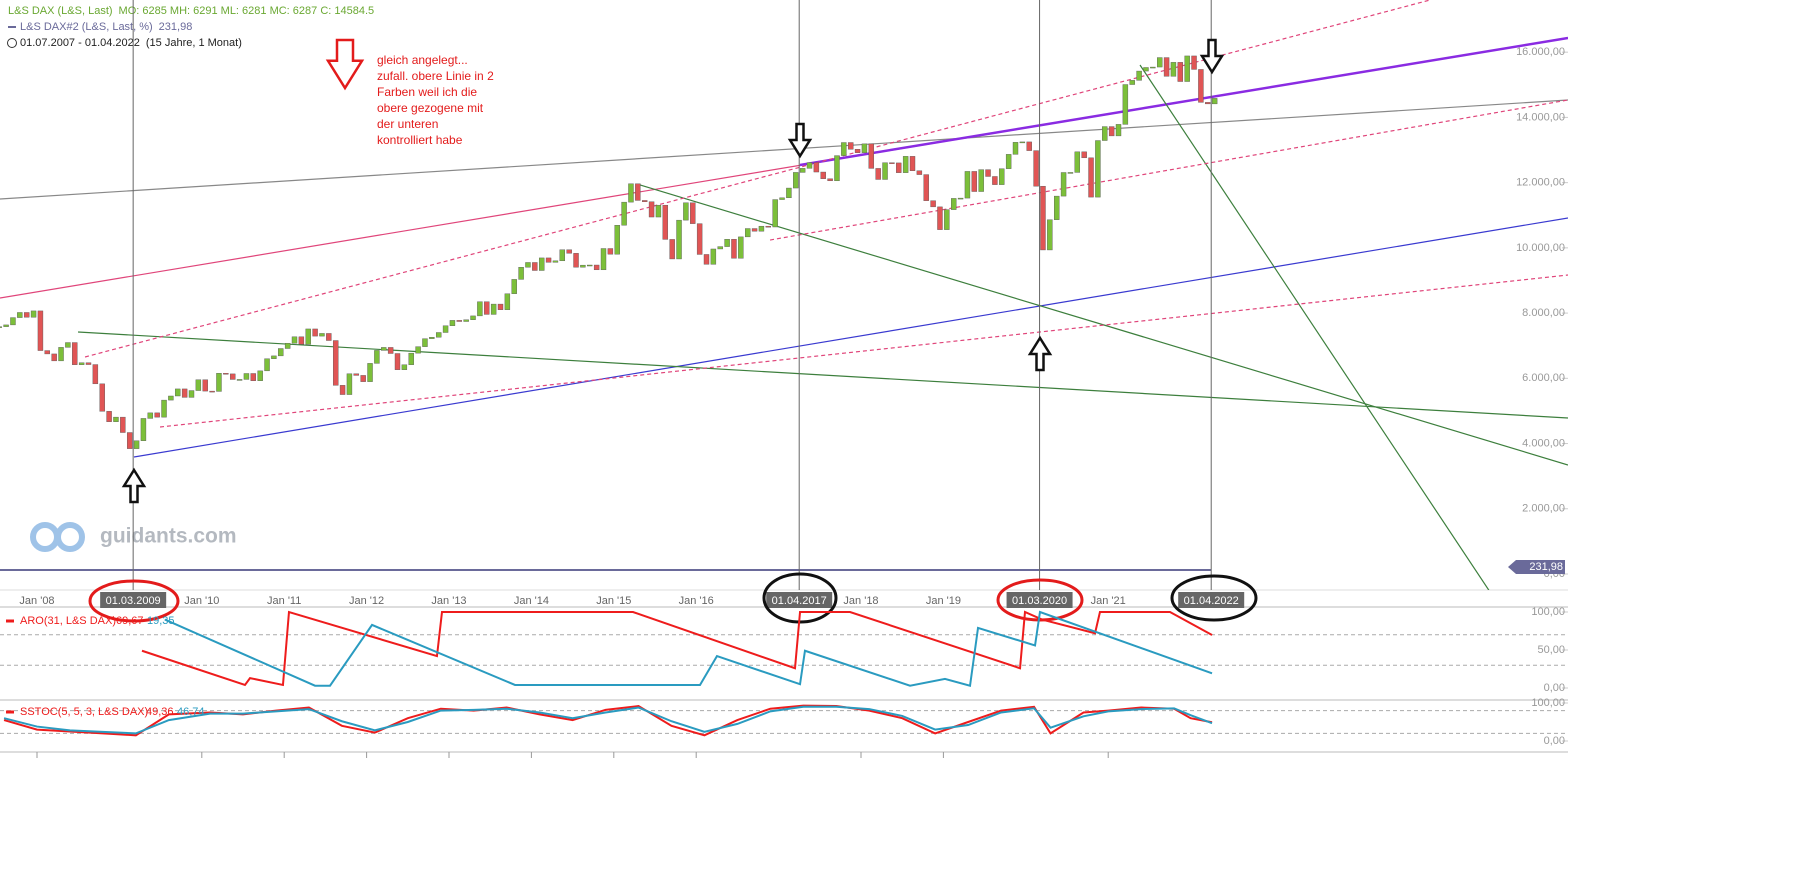 This screenshot has height=878, width=1815. Describe the element at coordinates (84, 712) in the screenshot. I see `indicator-label: SSTOC(5, 5, 3, L&S DAX)` at that location.